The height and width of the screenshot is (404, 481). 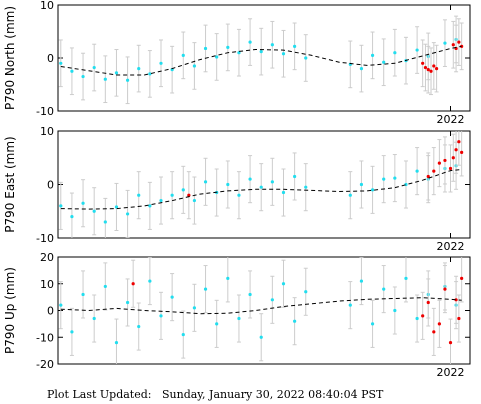 I want to click on y-axis-label: P790 East (mm), so click(x=10, y=184).